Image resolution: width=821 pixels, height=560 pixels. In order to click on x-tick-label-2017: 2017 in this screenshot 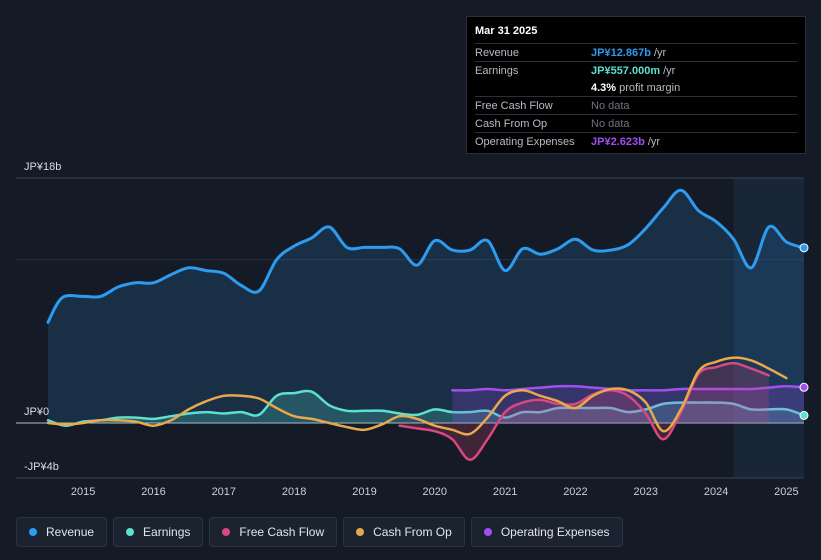, I will do `click(224, 492)`.